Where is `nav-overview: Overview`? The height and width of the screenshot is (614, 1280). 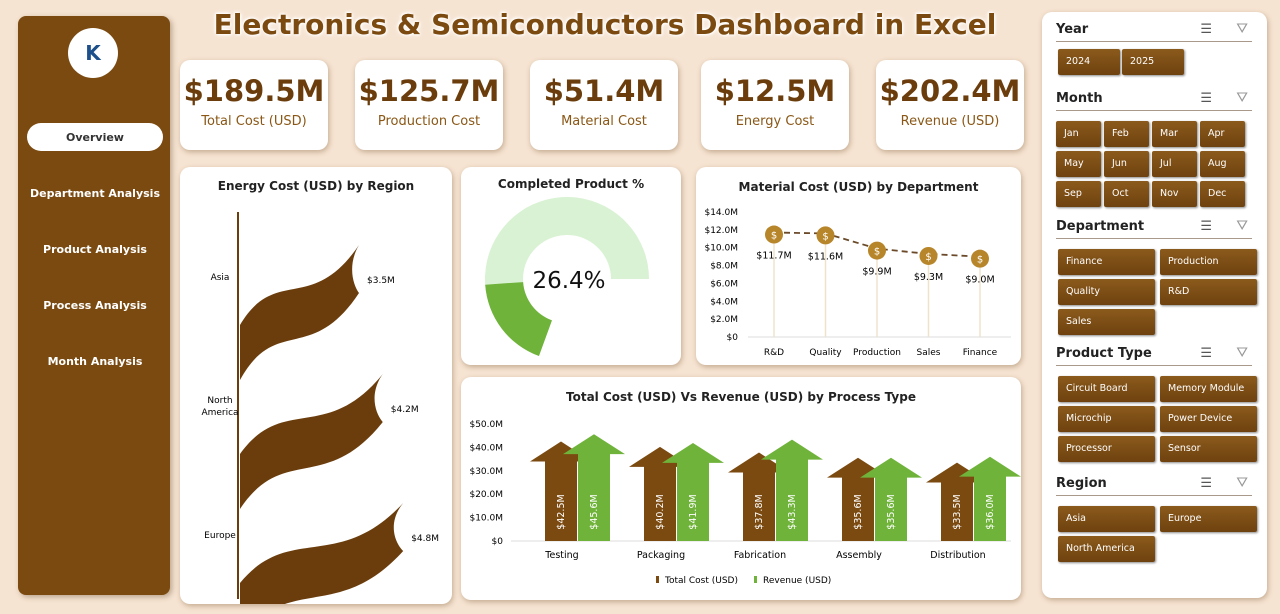
nav-overview: Overview is located at coordinates (95, 137).